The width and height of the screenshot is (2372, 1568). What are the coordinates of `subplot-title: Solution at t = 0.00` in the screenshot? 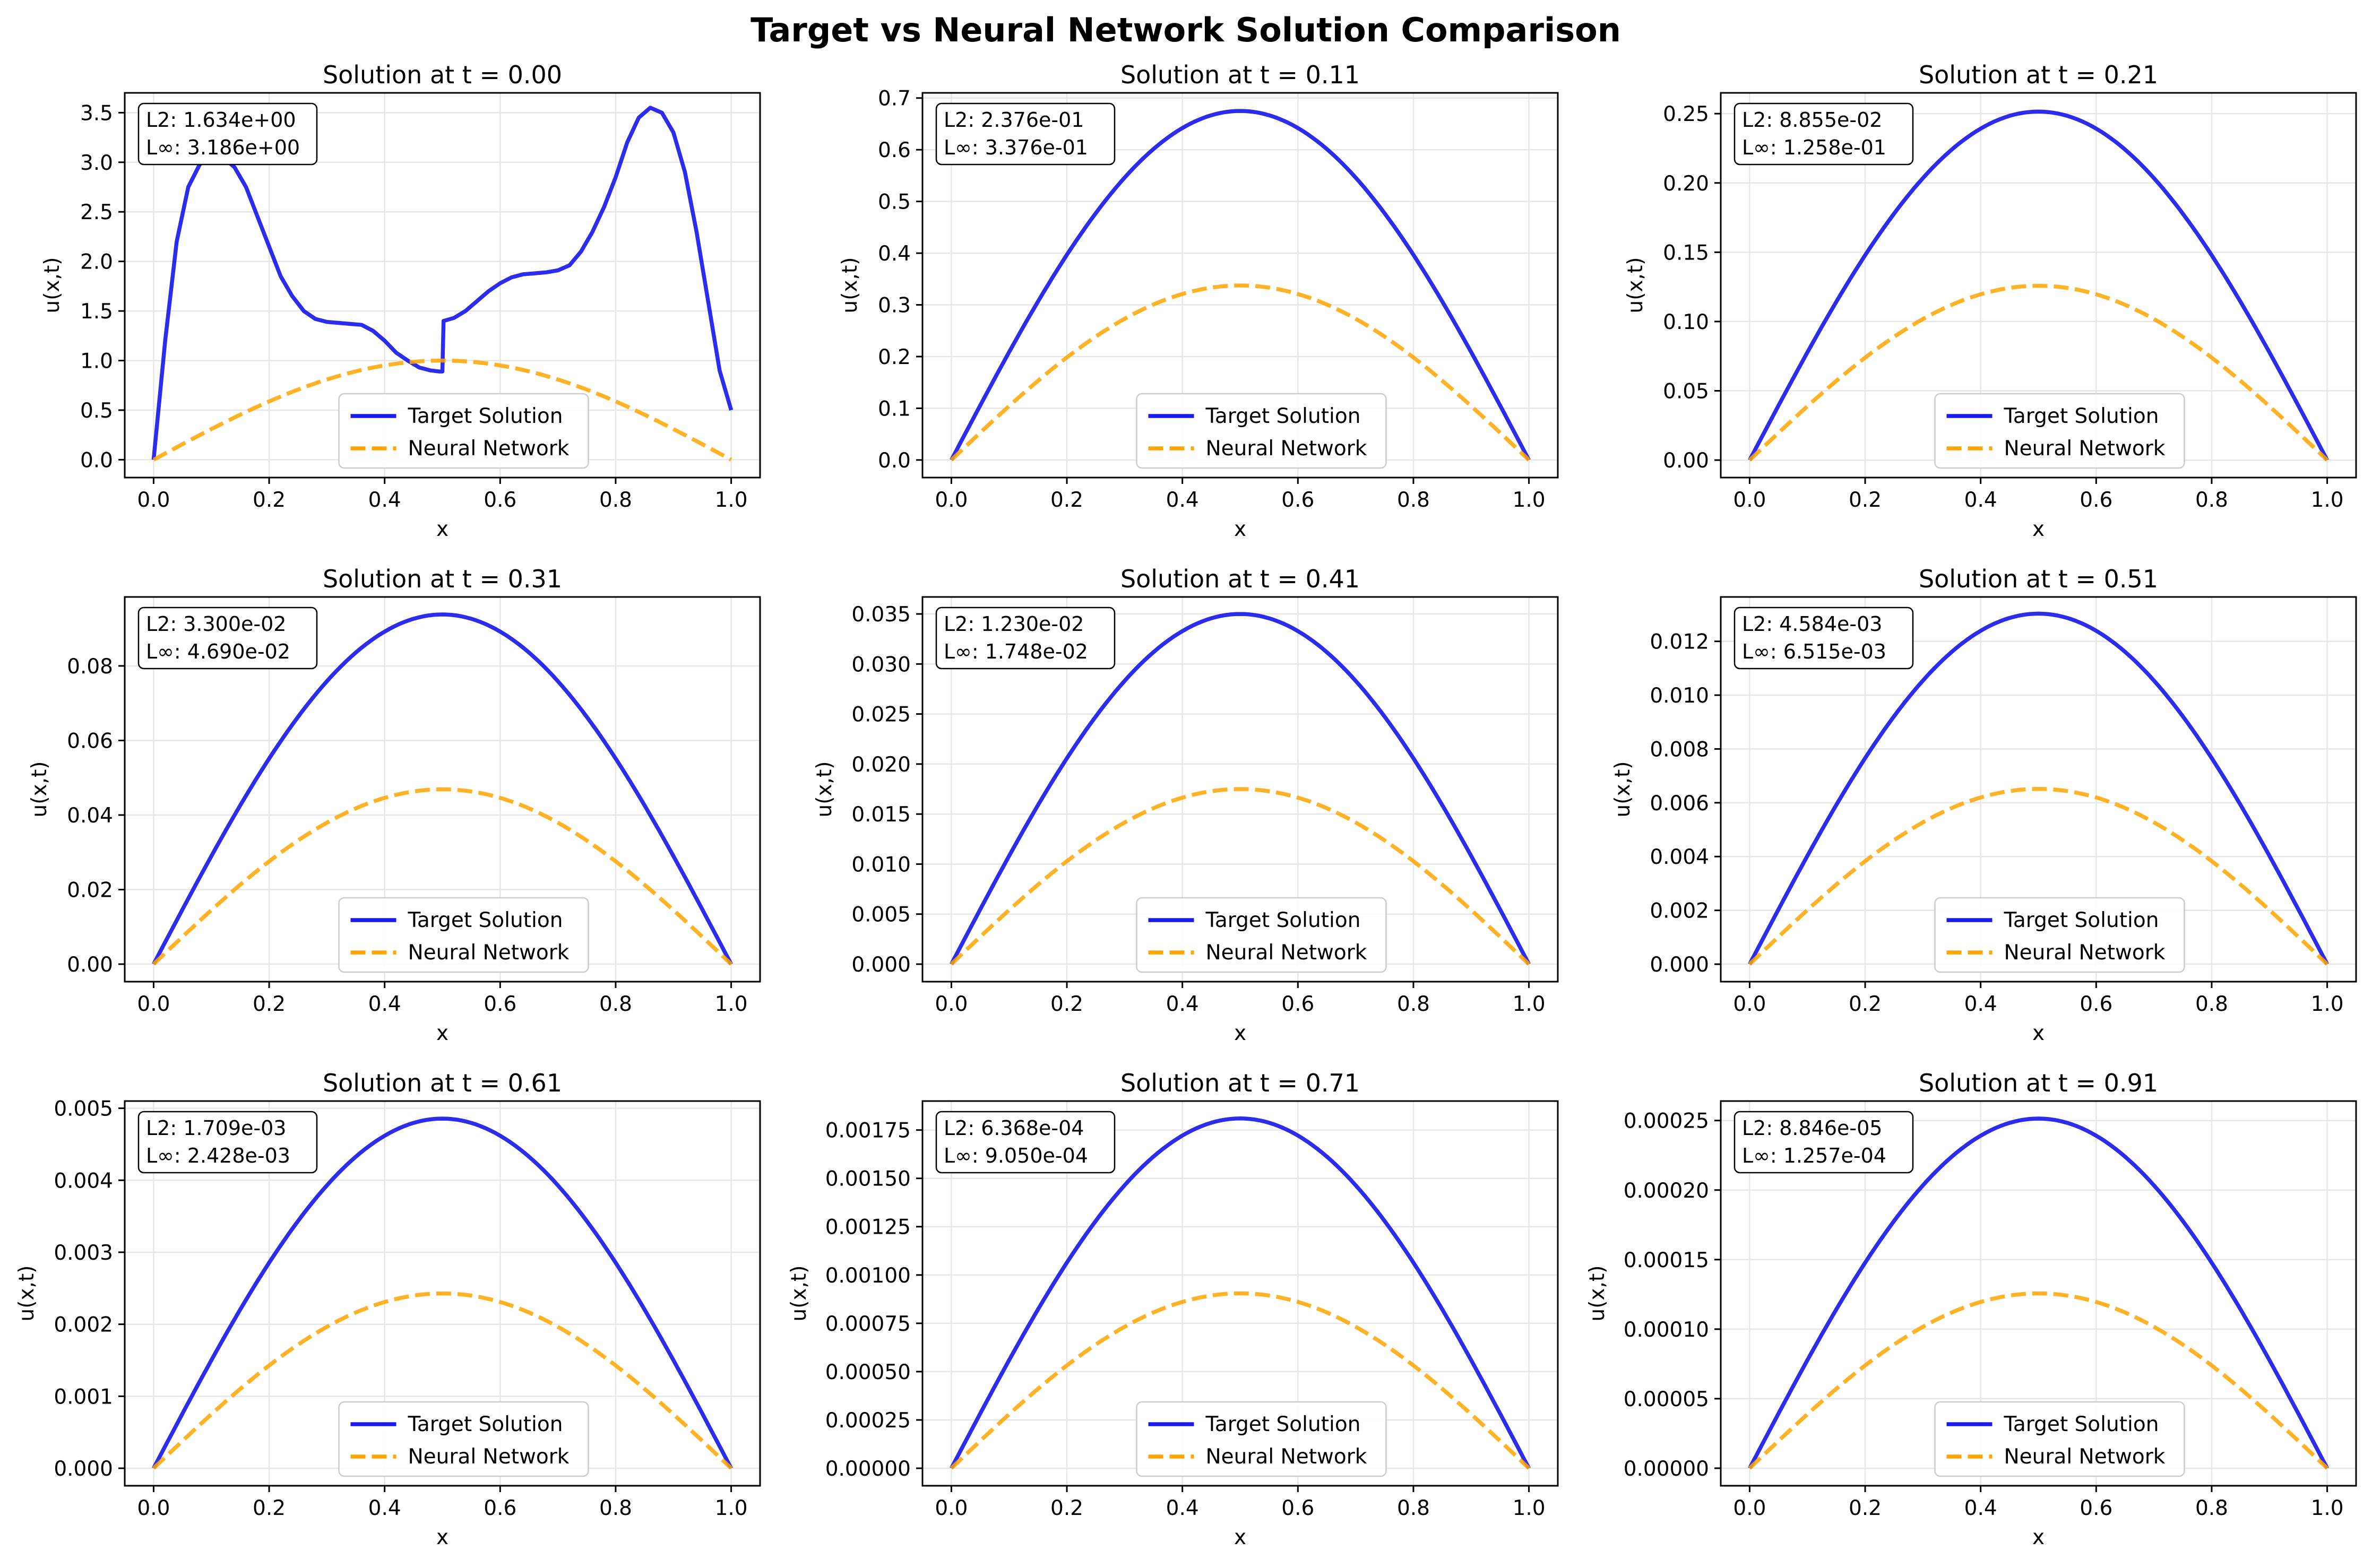 It's located at (442, 74).